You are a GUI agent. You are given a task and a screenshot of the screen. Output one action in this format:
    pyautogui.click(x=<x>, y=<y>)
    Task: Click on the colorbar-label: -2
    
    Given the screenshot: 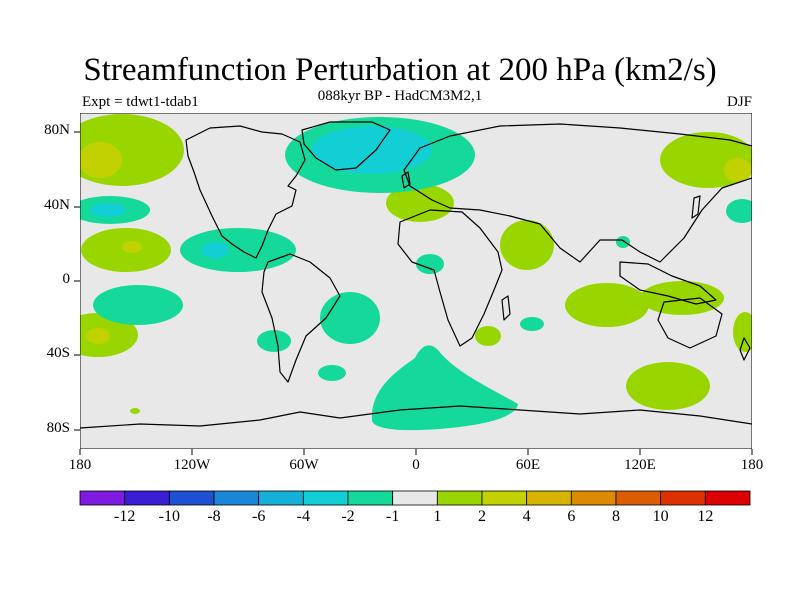 What is the action you would take?
    pyautogui.click(x=348, y=516)
    